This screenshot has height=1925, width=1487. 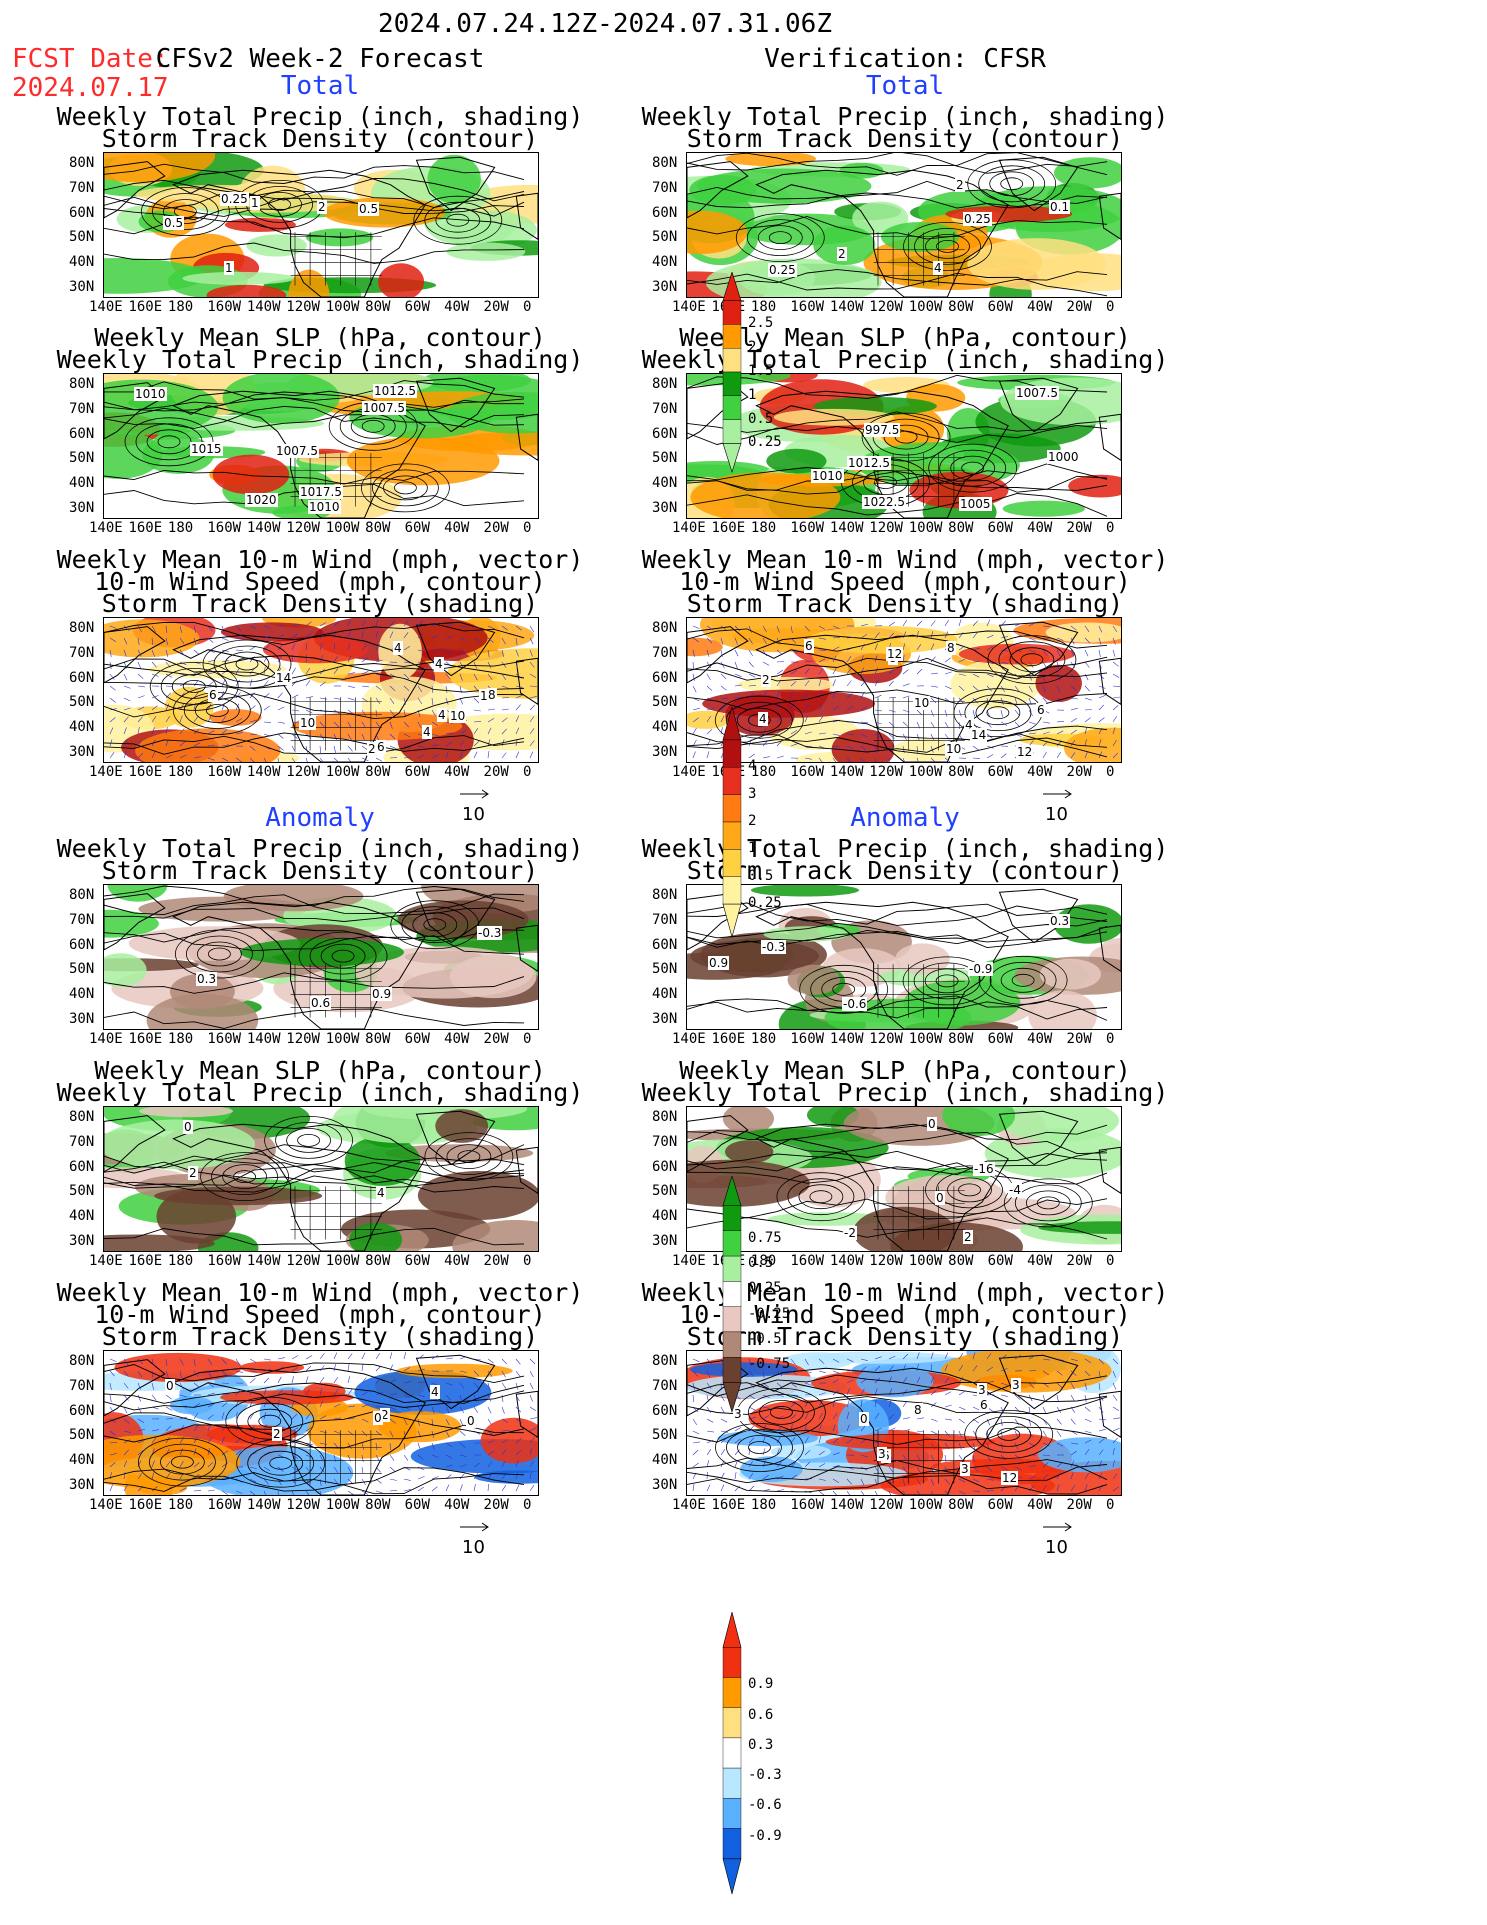 I want to click on contour-label: 6, so click(x=809, y=646).